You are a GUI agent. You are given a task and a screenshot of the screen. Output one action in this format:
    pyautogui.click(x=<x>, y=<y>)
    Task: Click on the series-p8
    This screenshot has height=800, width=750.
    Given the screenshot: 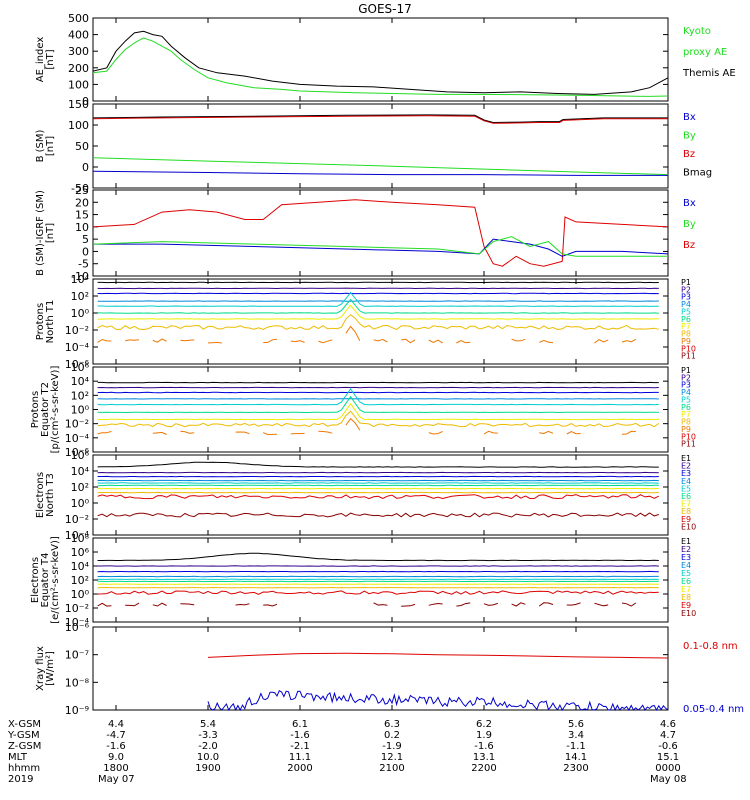 What is the action you would take?
    pyautogui.click(x=378, y=322)
    